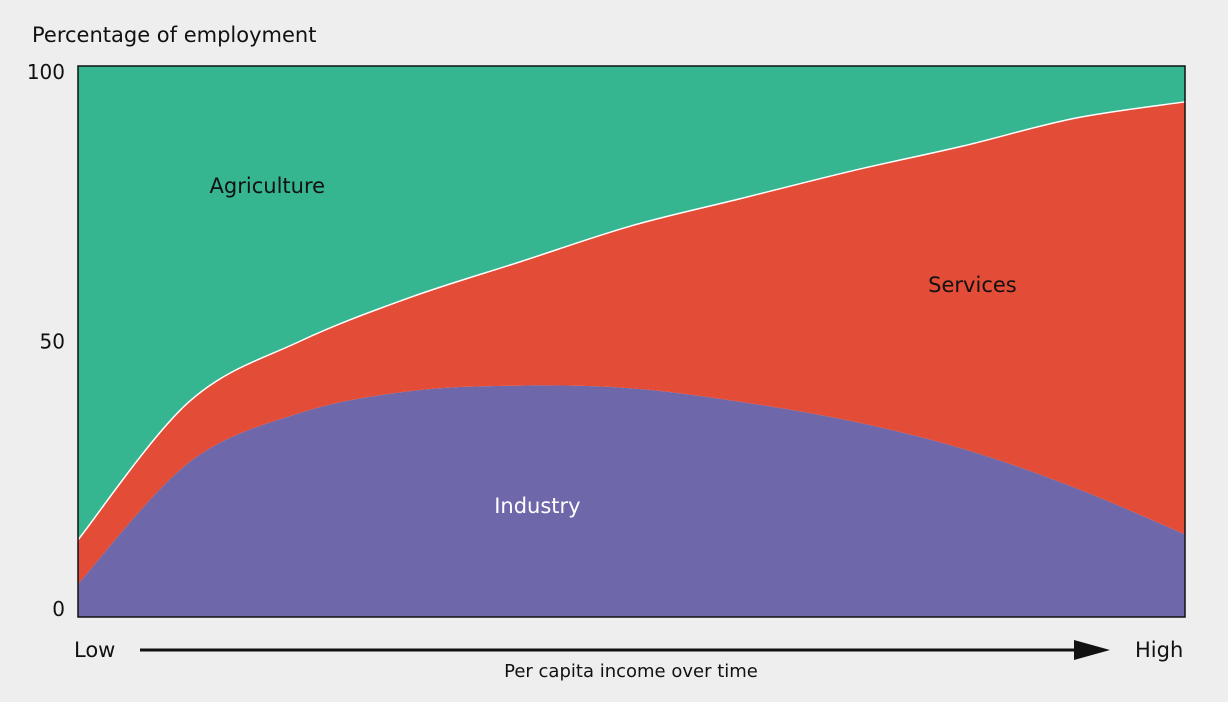  Describe the element at coordinates (1092, 650) in the screenshot. I see `x-axis-arrow-head` at that location.